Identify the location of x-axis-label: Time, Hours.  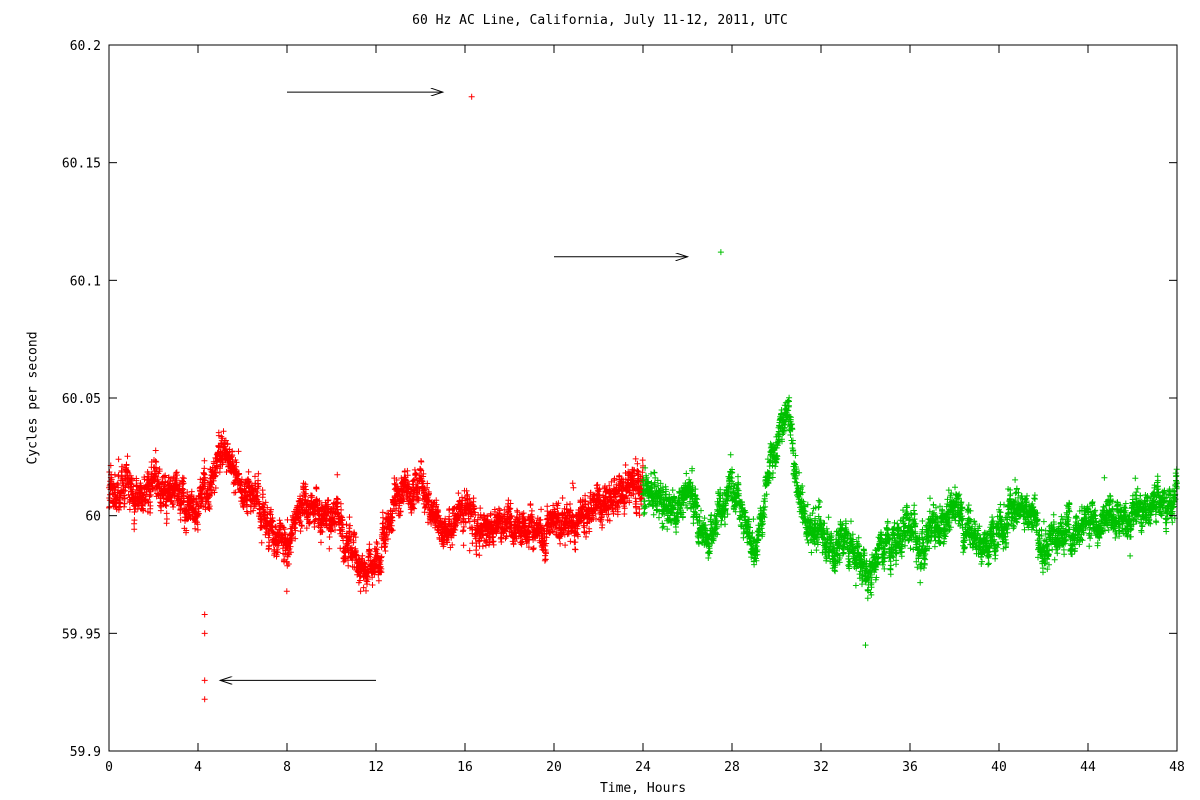
(643, 788).